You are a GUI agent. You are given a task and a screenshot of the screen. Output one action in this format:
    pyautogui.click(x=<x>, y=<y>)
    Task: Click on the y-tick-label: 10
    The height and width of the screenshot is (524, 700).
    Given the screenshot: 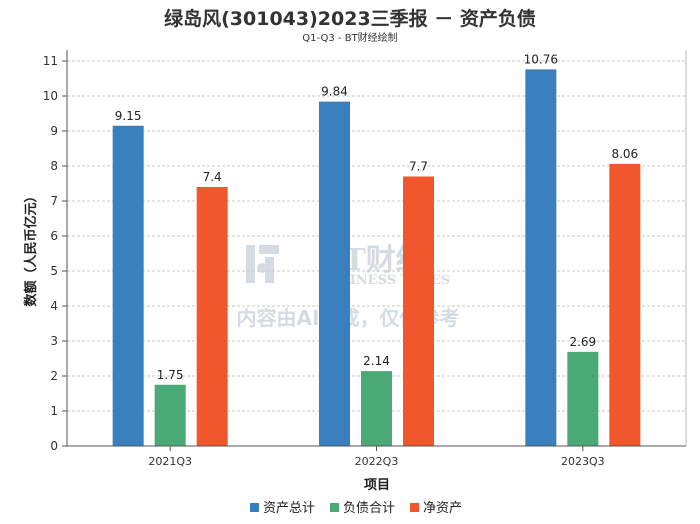 What is the action you would take?
    pyautogui.click(x=50, y=96)
    